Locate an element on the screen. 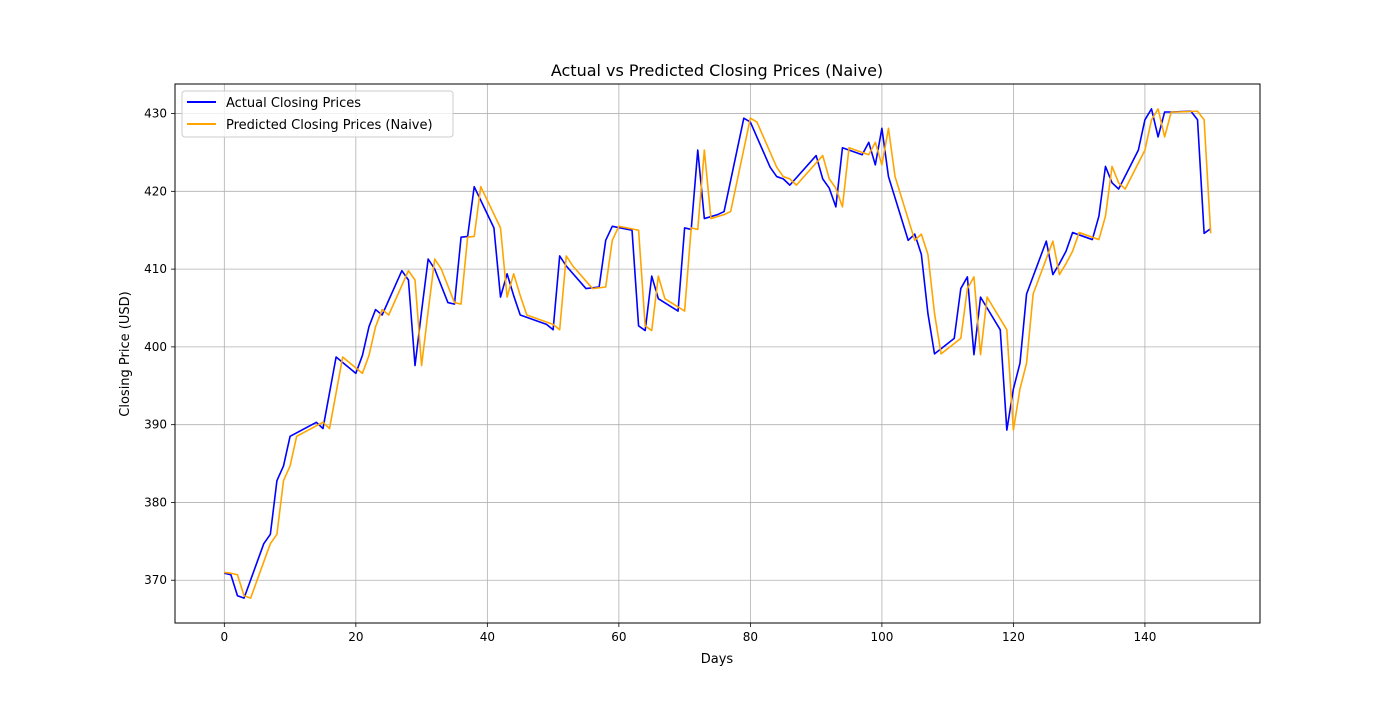 The width and height of the screenshot is (1400, 705). x-tick-label-2: 40 is located at coordinates (487, 637).